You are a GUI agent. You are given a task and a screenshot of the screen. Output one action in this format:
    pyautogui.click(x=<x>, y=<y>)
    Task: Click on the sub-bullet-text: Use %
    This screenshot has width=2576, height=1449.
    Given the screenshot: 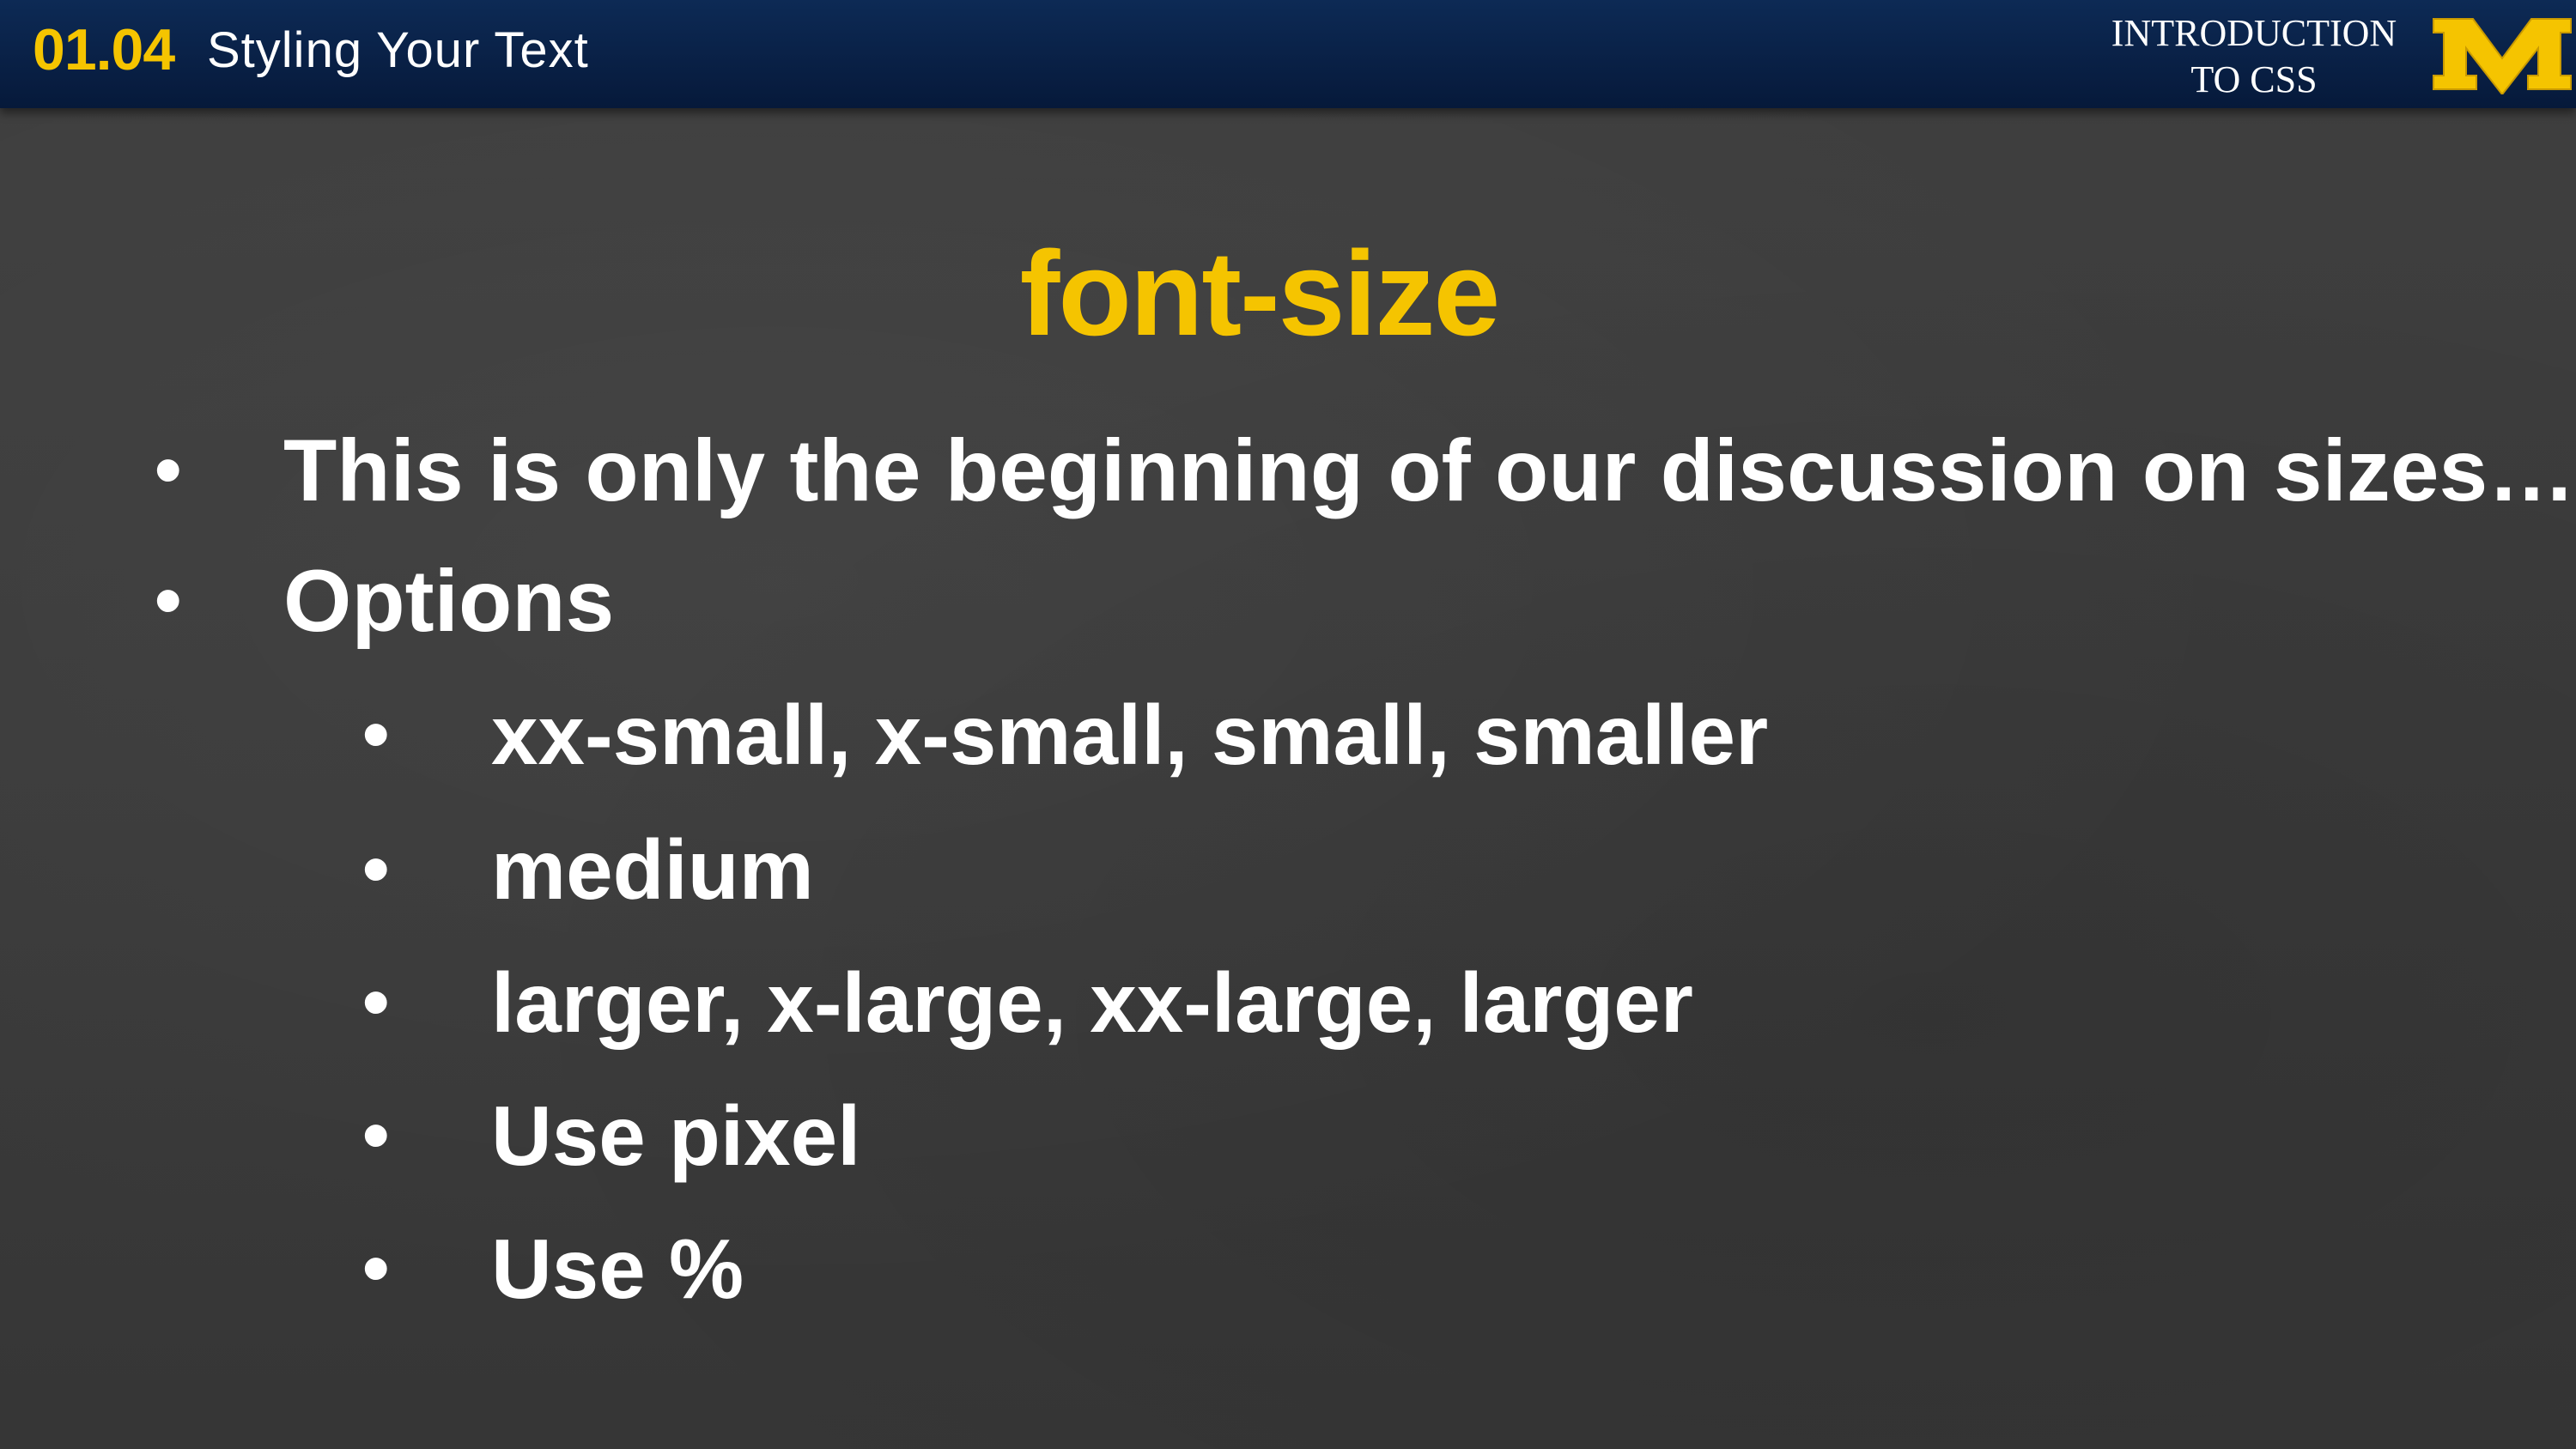 What is the action you would take?
    pyautogui.click(x=618, y=1269)
    